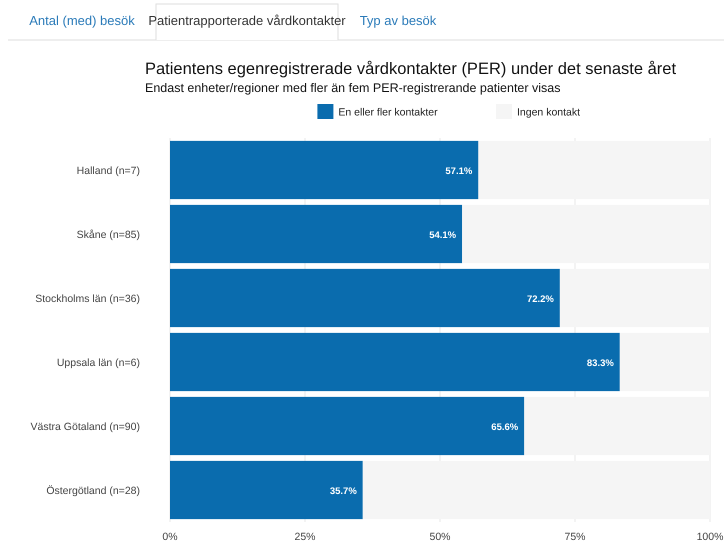  What do you see at coordinates (82, 20) in the screenshot?
I see `text: Antal (med) besök` at bounding box center [82, 20].